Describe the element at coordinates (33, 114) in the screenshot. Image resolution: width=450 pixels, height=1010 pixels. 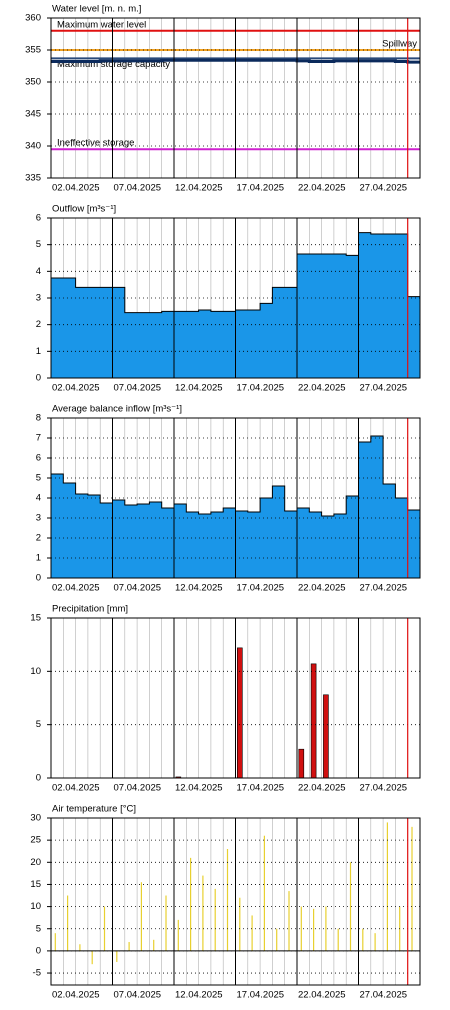
I see `y-tick-label: 345` at that location.